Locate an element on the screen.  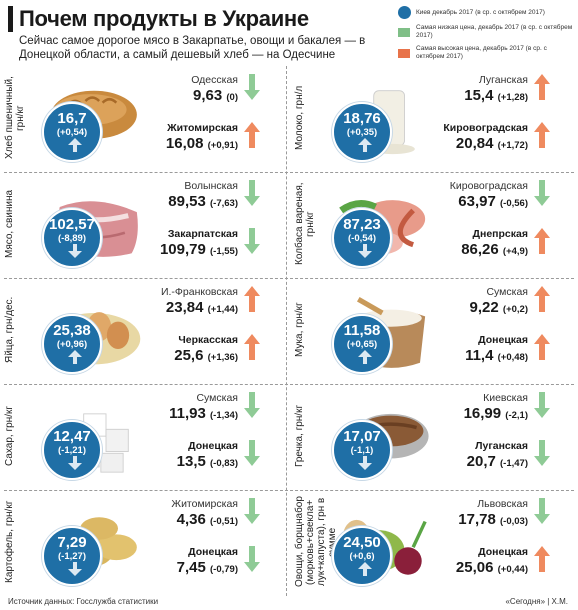
low-price: 16,99 is located at coordinates (482, 413).